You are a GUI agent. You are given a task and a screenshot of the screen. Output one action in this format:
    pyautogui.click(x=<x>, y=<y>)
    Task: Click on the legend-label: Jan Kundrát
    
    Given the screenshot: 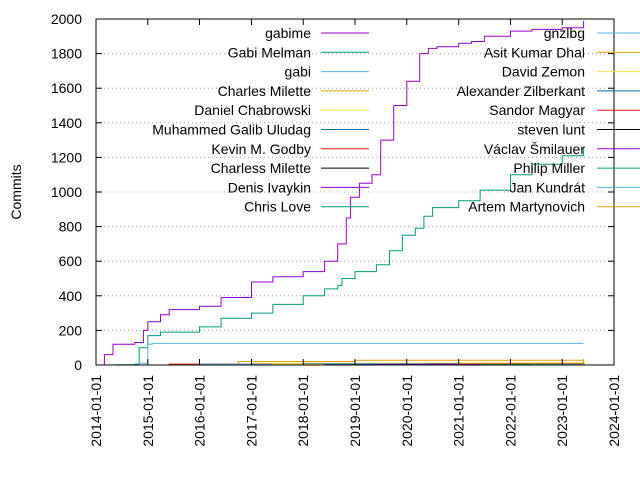 What is the action you would take?
    pyautogui.click(x=548, y=187)
    